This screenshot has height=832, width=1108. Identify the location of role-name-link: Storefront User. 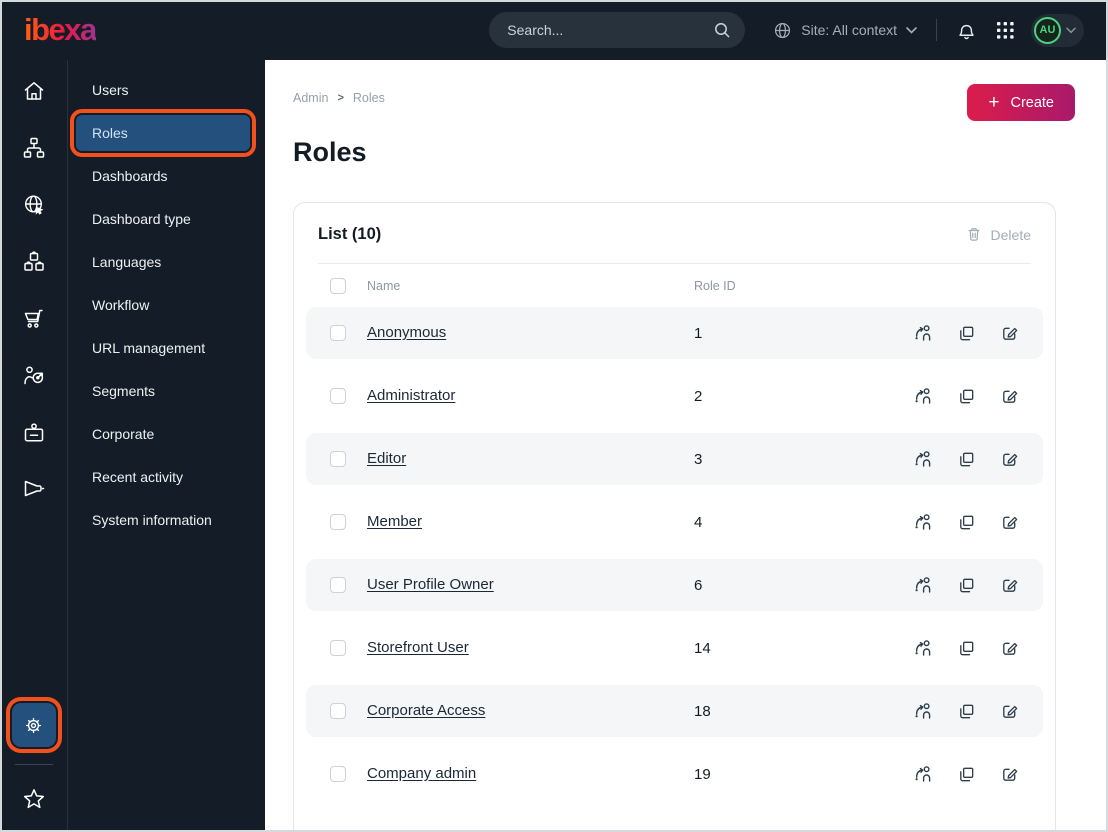
(418, 647).